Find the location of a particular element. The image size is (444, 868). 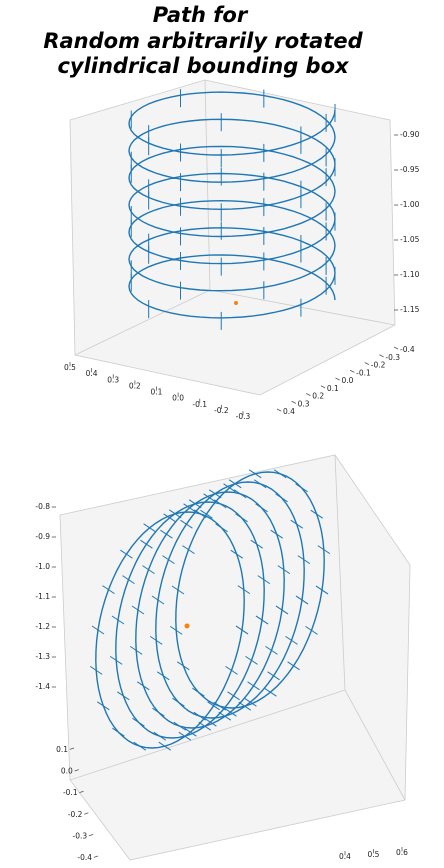

tick-label: -1.3 is located at coordinates (42, 656).